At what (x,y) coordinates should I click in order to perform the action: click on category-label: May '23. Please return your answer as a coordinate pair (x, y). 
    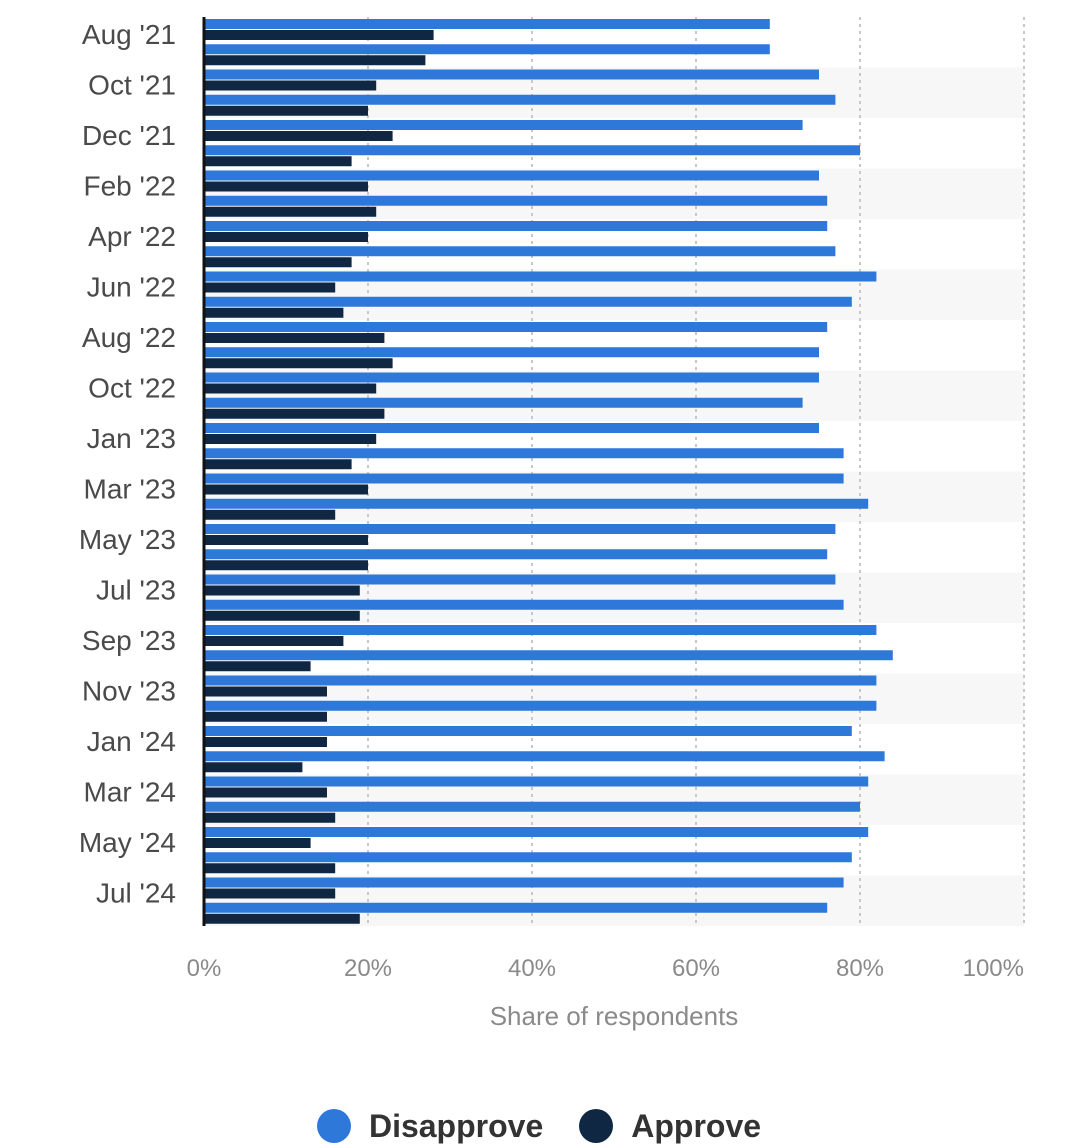
    Looking at the image, I should click on (127, 539).